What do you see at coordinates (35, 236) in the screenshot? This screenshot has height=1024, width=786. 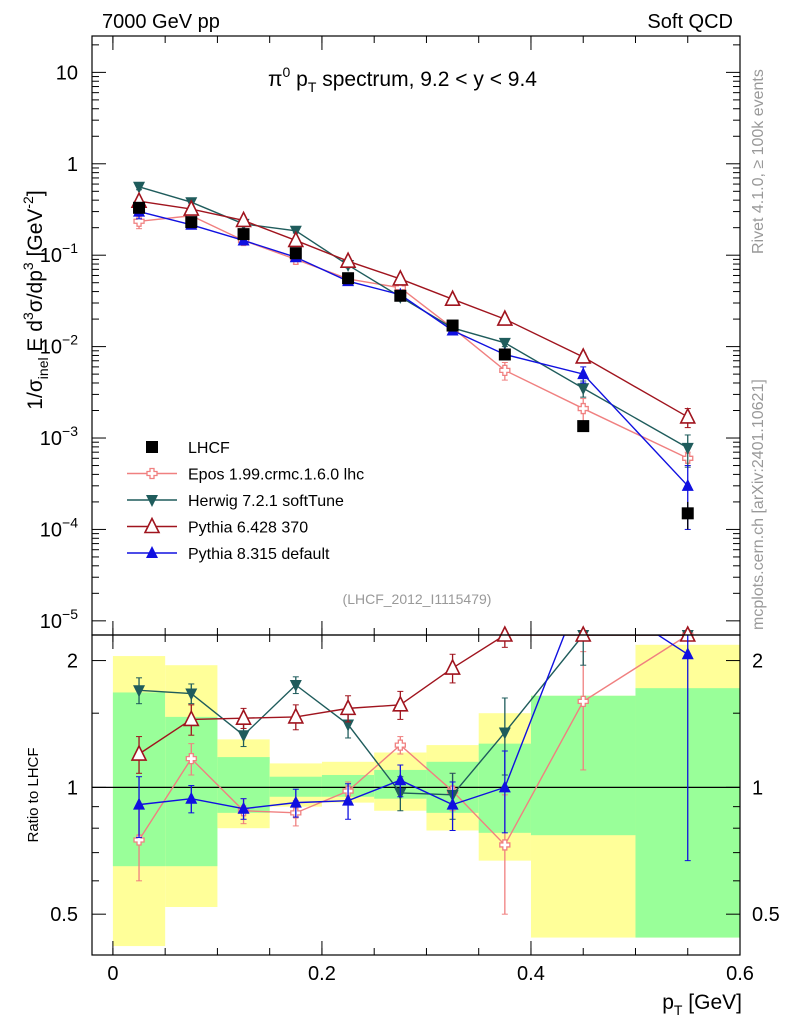 I see `ylabel-g: [GeV` at bounding box center [35, 236].